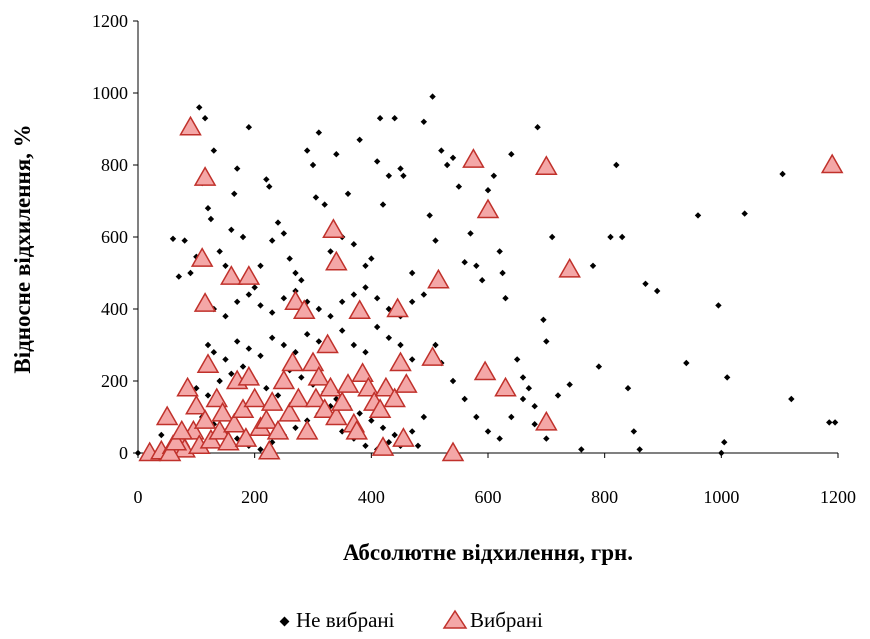 Image resolution: width=870 pixels, height=639 pixels. What do you see at coordinates (114, 165) in the screenshot?
I see `y-tick-label: 800` at bounding box center [114, 165].